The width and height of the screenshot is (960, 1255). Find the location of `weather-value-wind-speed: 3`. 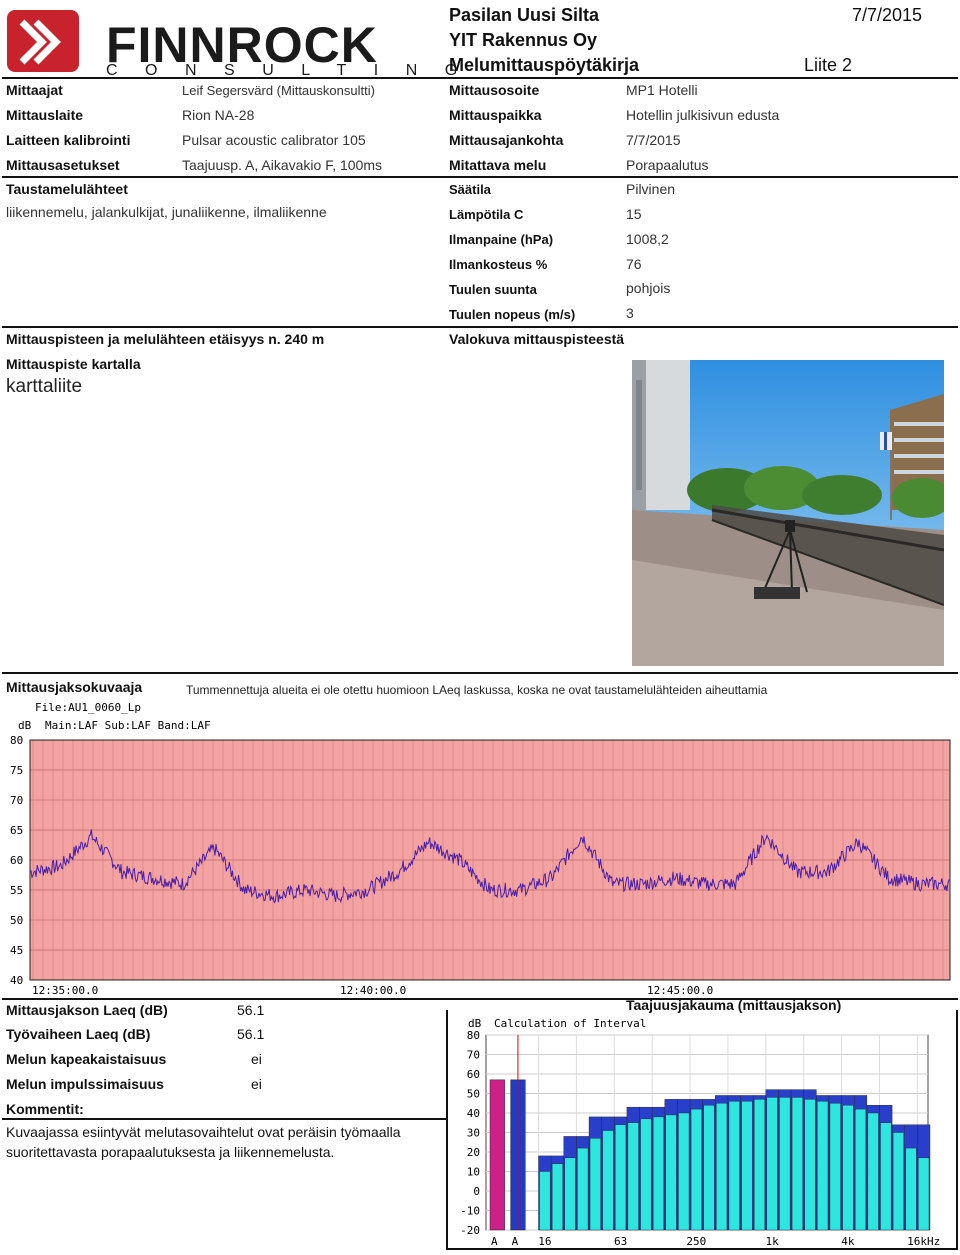

weather-value-wind-speed: 3 is located at coordinates (630, 313).